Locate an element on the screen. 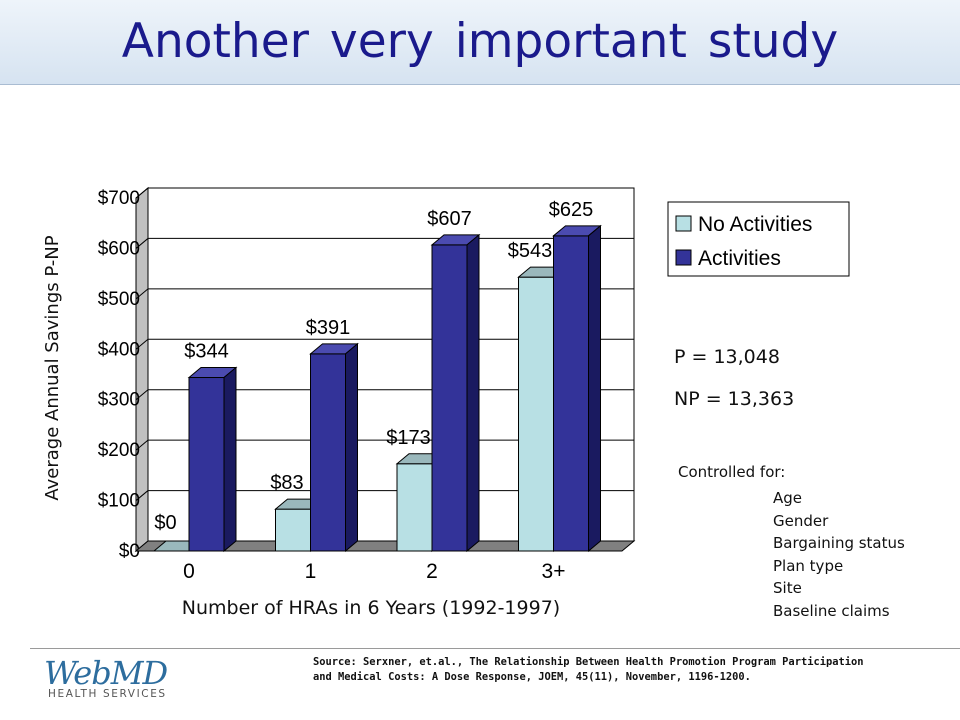  y-tick-label: $600 is located at coordinates (119, 248).